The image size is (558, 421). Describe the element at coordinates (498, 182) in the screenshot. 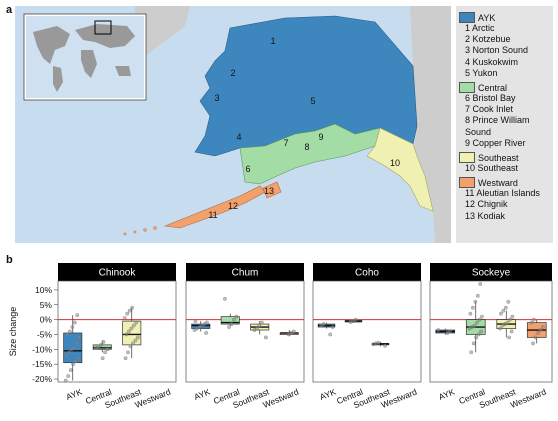

I see `legend-group-name: Westward` at that location.